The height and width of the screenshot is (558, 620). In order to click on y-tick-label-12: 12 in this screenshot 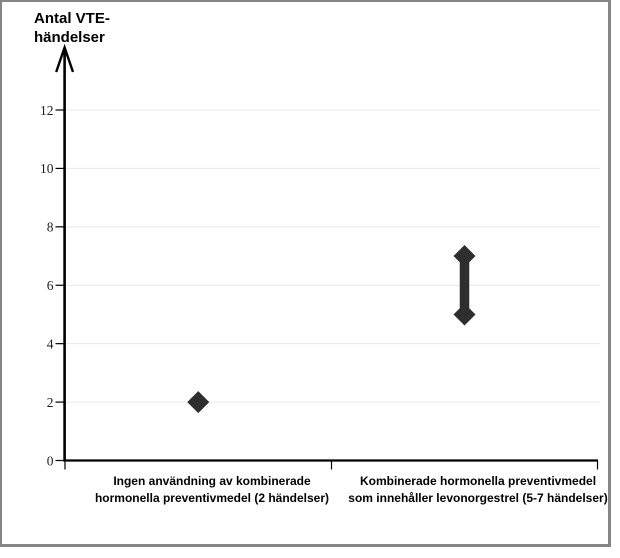, I will do `click(47, 110)`.